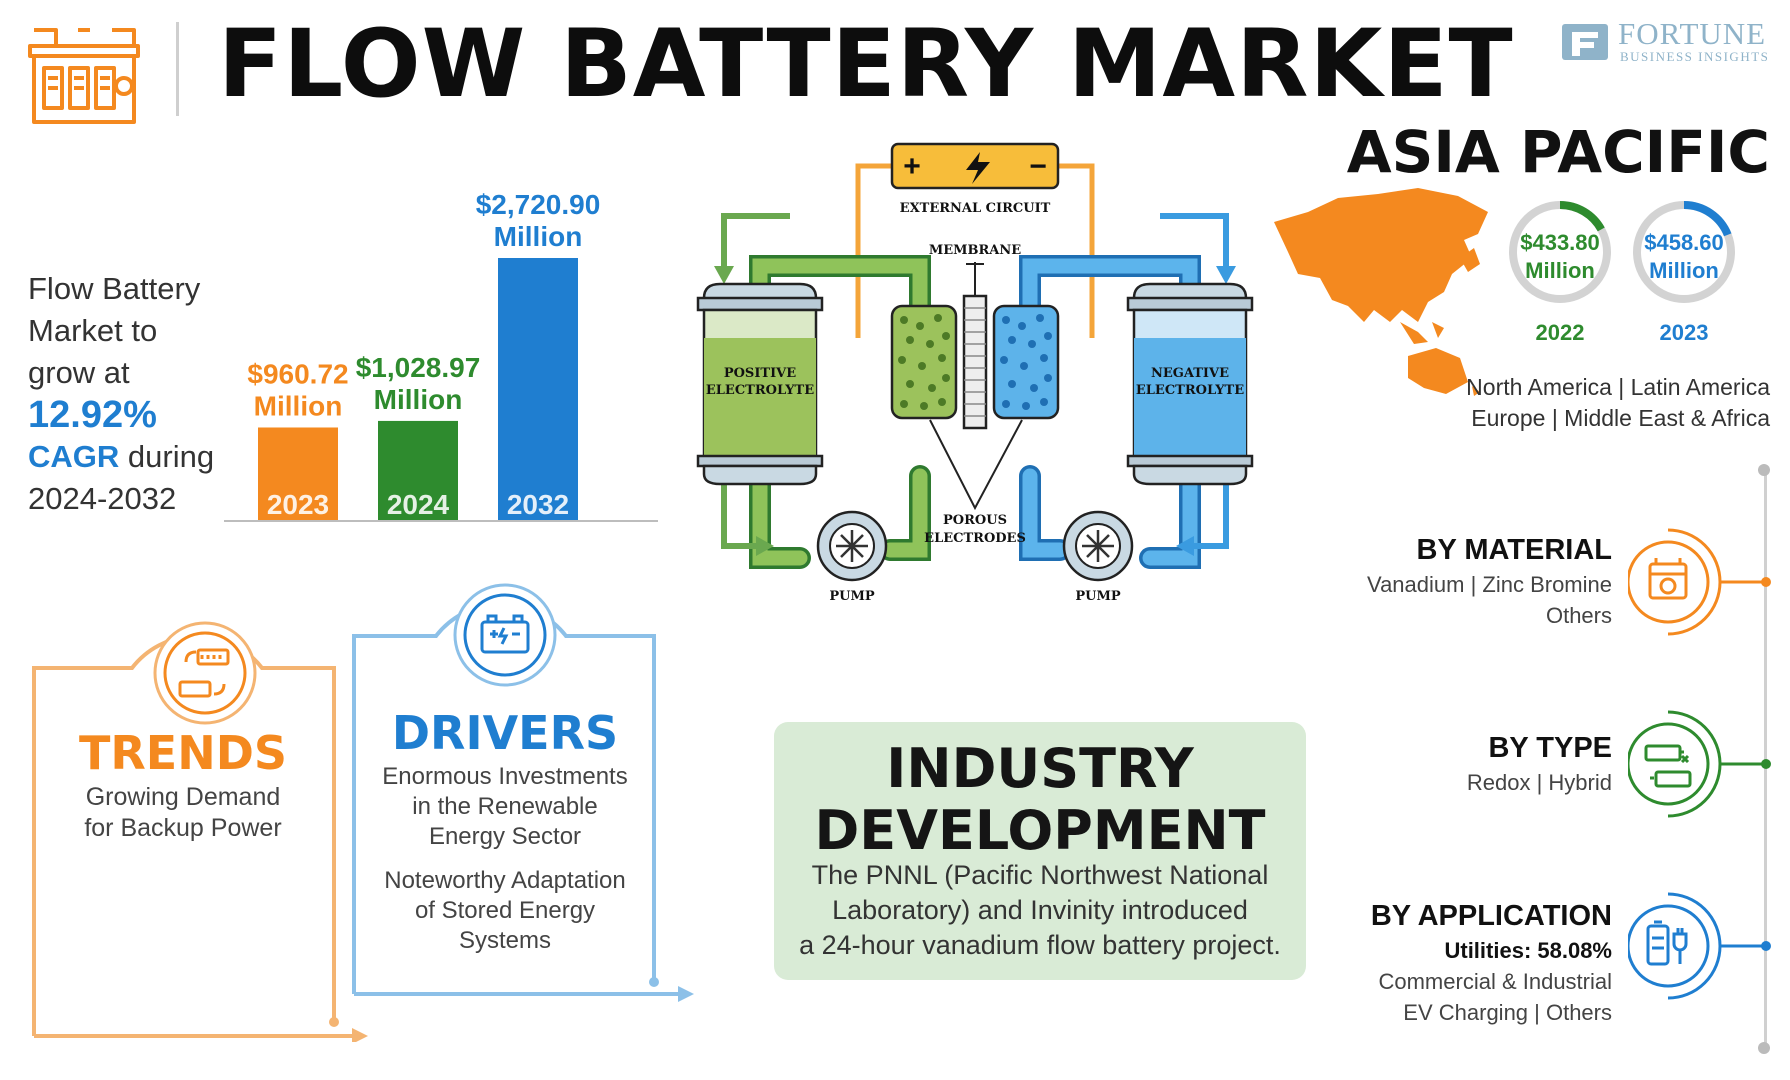  Describe the element at coordinates (1622, 273) in the screenshot. I see `apac-rings: $433.80 Million 2022 $458.60 Million 2023` at that location.